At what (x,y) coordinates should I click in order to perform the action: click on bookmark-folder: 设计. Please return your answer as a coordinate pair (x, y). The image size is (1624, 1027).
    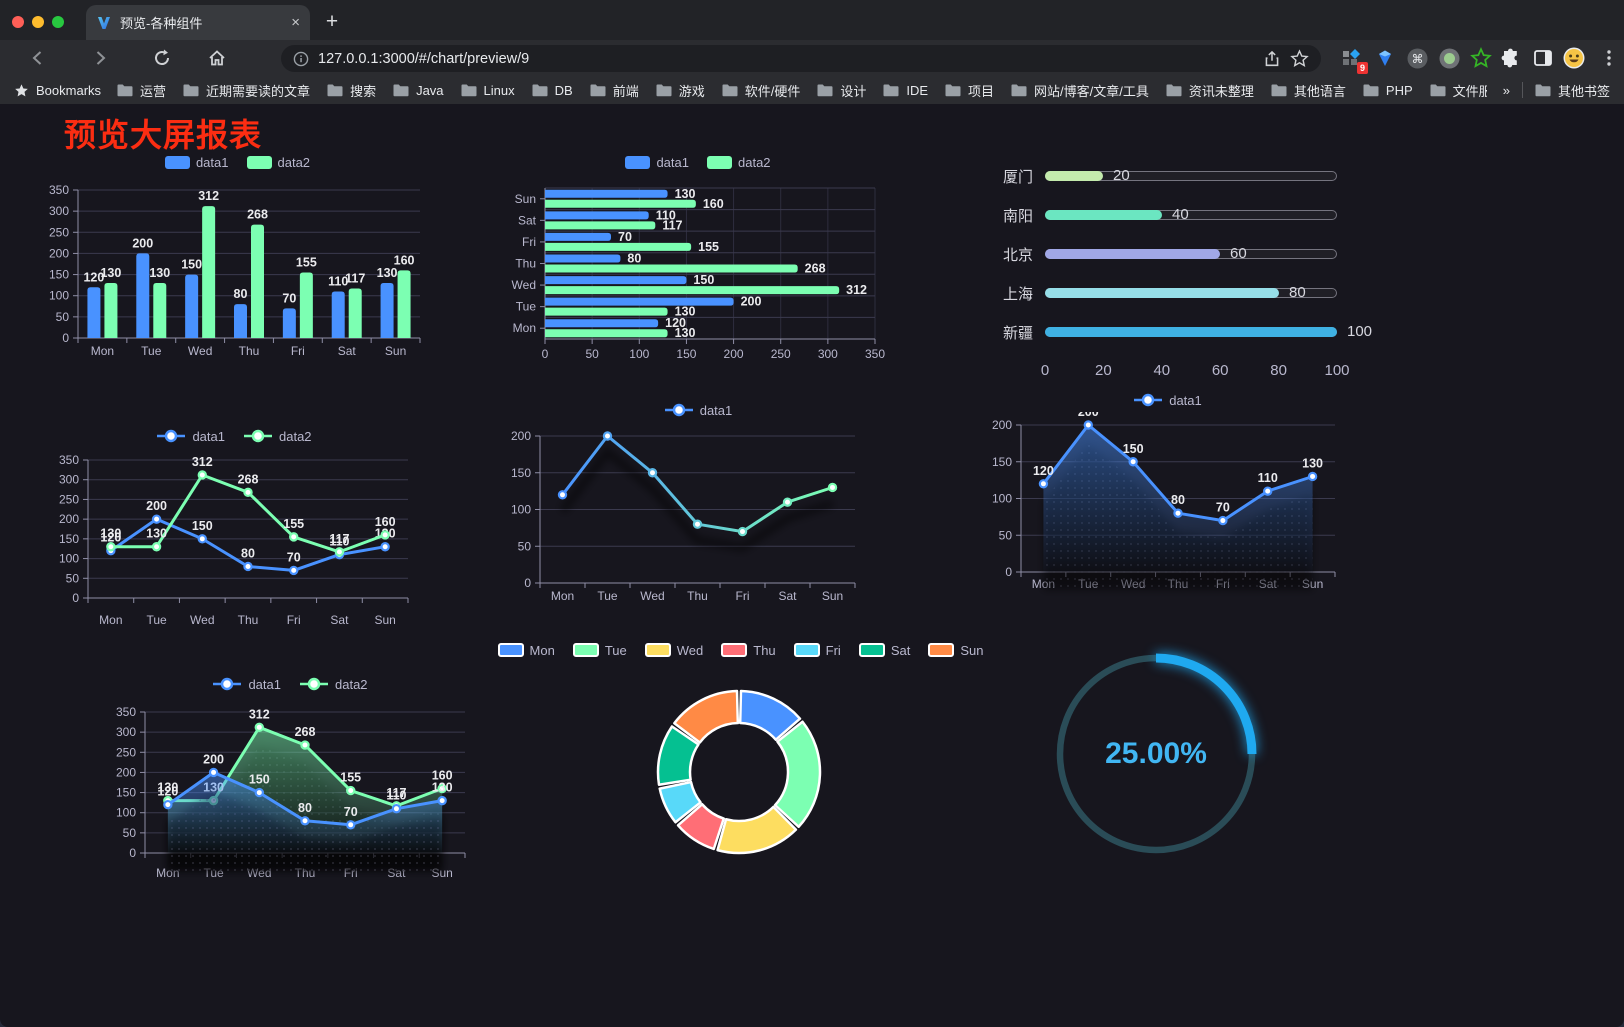
    Looking at the image, I should click on (841, 90).